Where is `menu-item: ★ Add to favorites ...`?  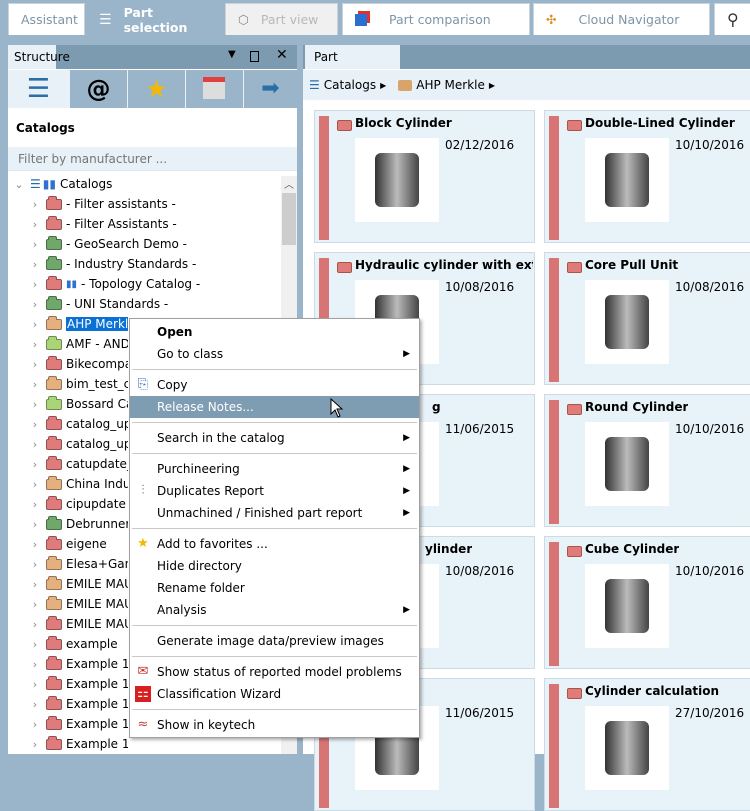 menu-item: ★ Add to favorites ... is located at coordinates (274, 544).